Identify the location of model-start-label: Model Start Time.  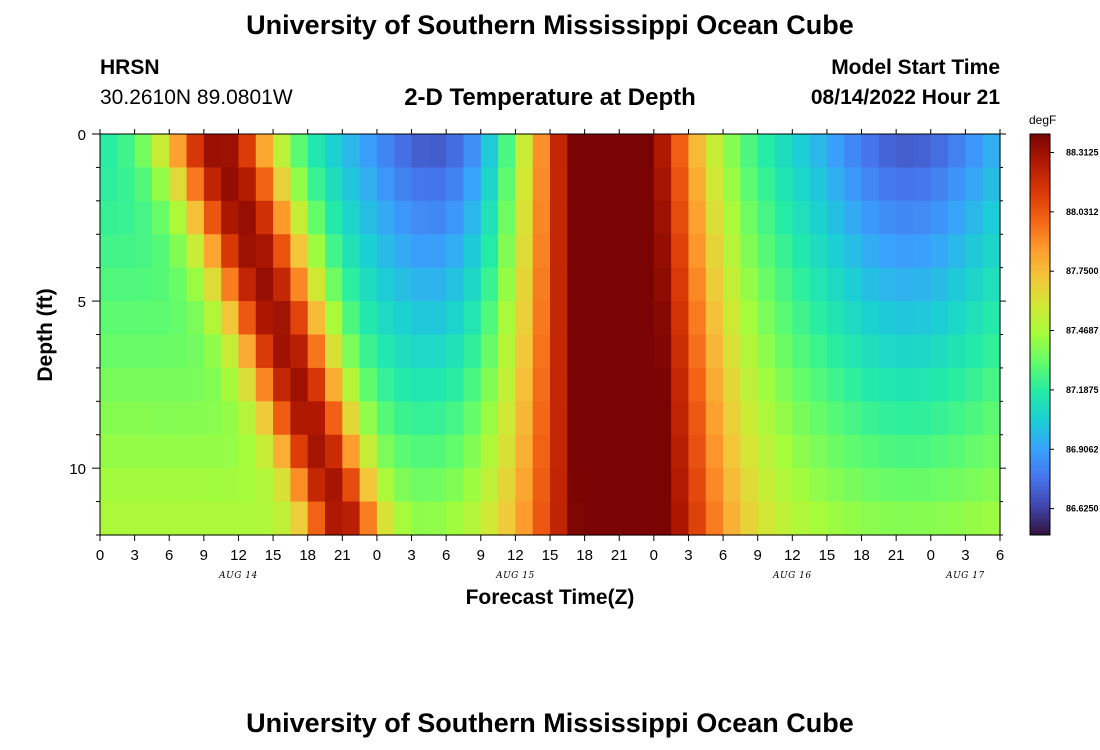
(915, 67).